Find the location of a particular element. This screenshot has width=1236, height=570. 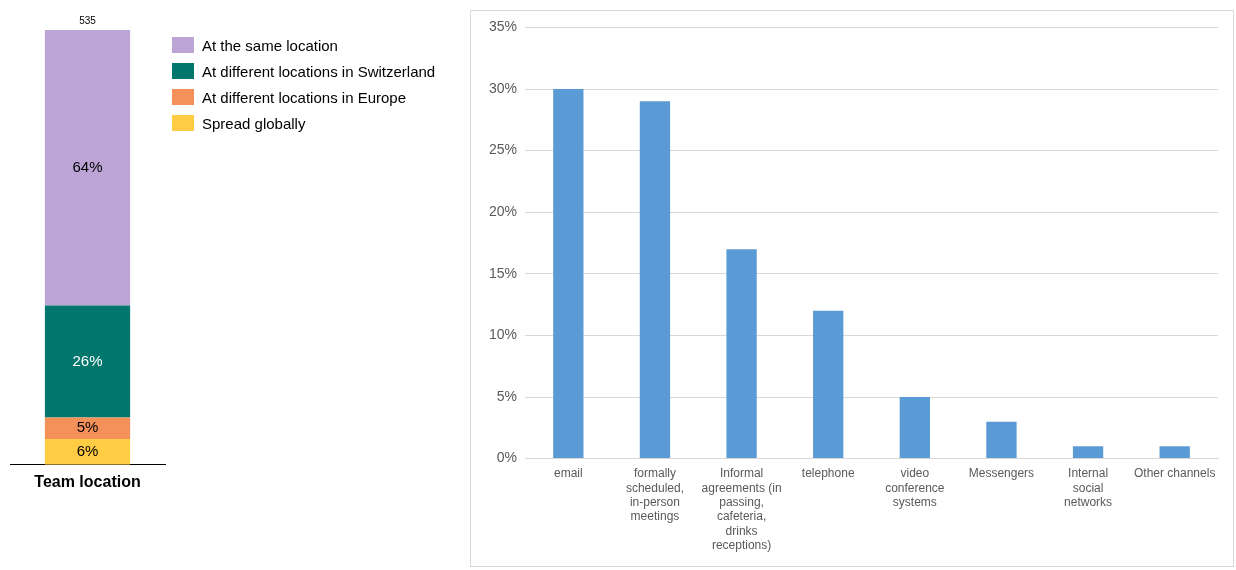

x-tick-label: Team location is located at coordinates (87, 481).